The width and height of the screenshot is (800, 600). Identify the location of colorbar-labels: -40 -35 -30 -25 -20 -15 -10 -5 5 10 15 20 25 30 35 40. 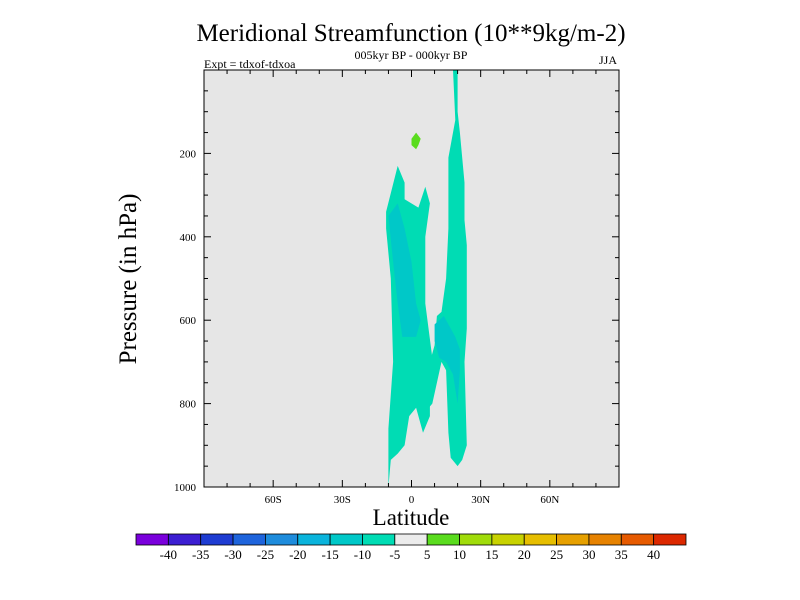
(410, 554).